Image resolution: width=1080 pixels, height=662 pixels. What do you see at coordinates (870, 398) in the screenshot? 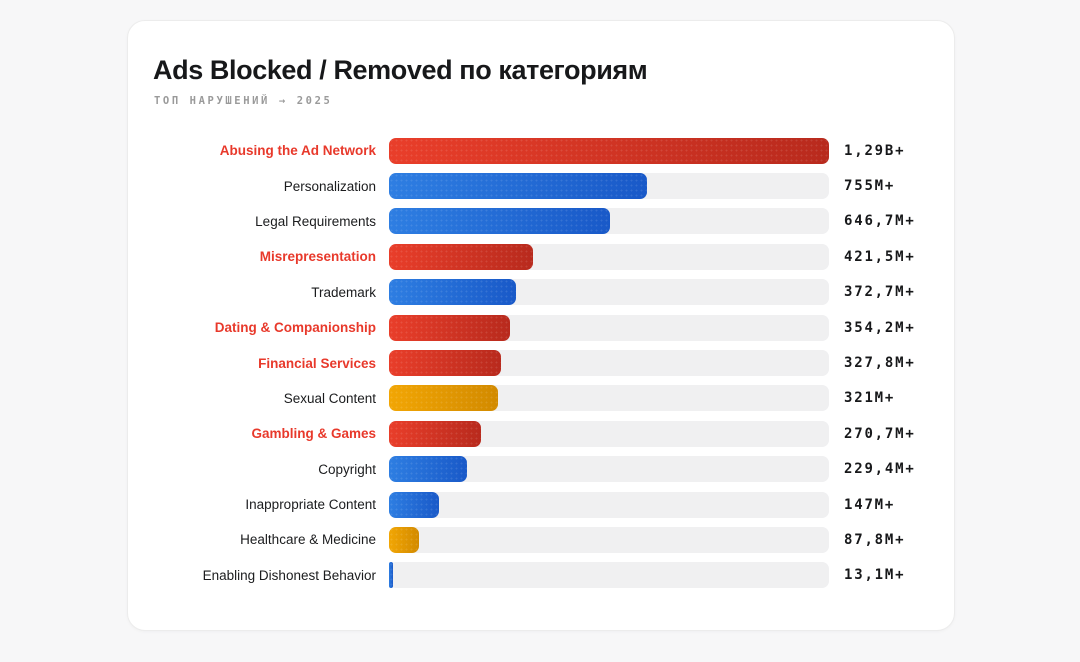
I see `value-label: 321M+` at bounding box center [870, 398].